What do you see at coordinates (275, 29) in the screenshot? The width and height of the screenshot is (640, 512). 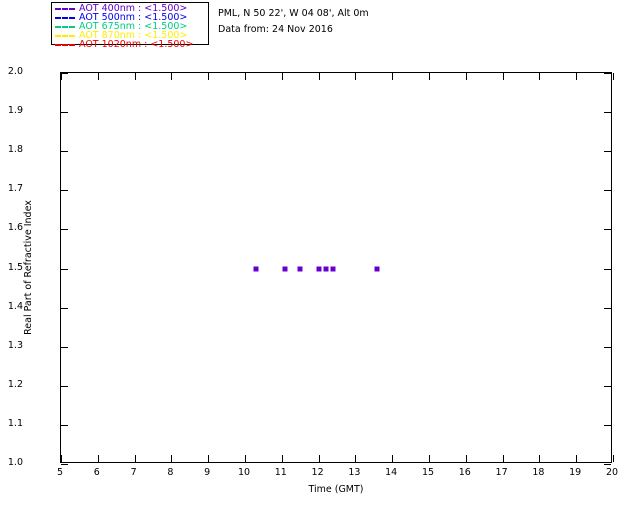 I see `title-line-date: Data from: 24 Nov 2016` at bounding box center [275, 29].